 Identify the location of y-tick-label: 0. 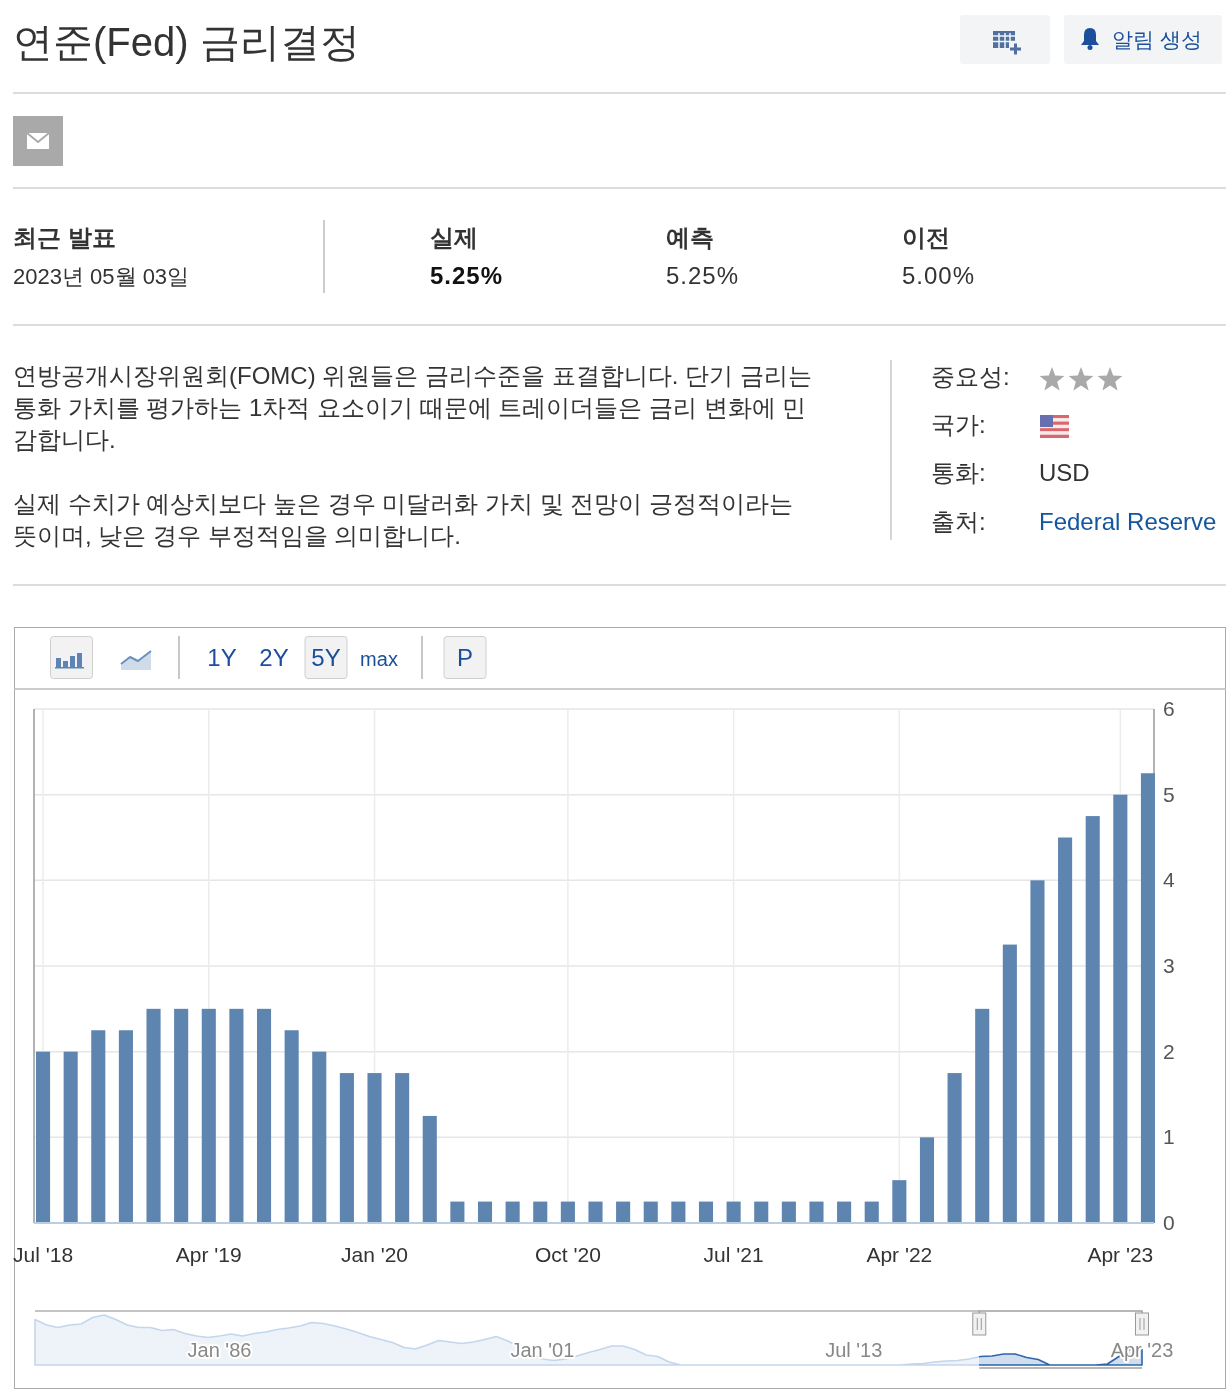
(1169, 1222).